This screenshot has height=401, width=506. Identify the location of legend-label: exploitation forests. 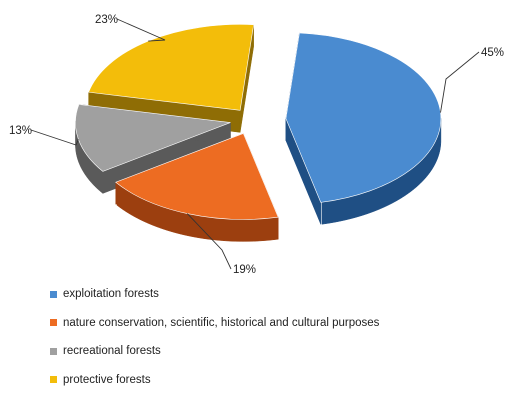
(111, 294).